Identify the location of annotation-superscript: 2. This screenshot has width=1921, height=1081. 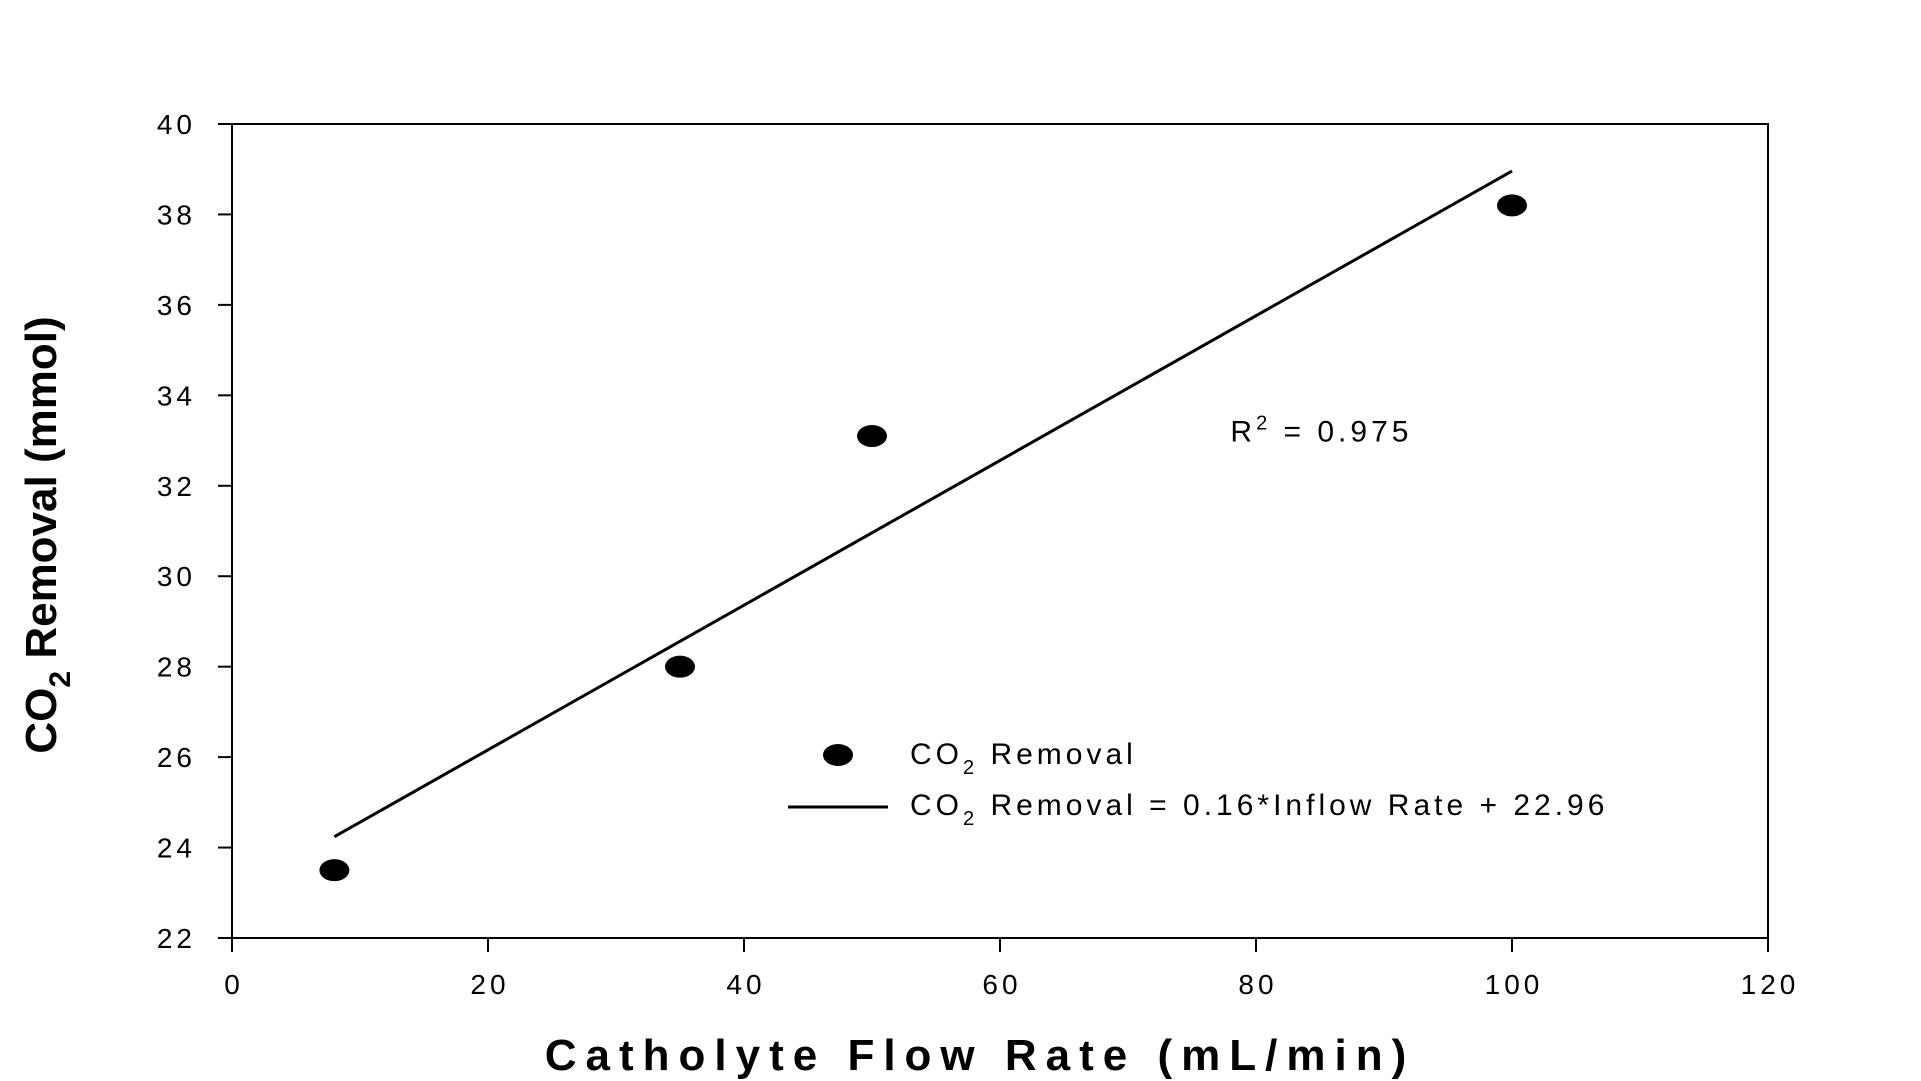
(1263, 424).